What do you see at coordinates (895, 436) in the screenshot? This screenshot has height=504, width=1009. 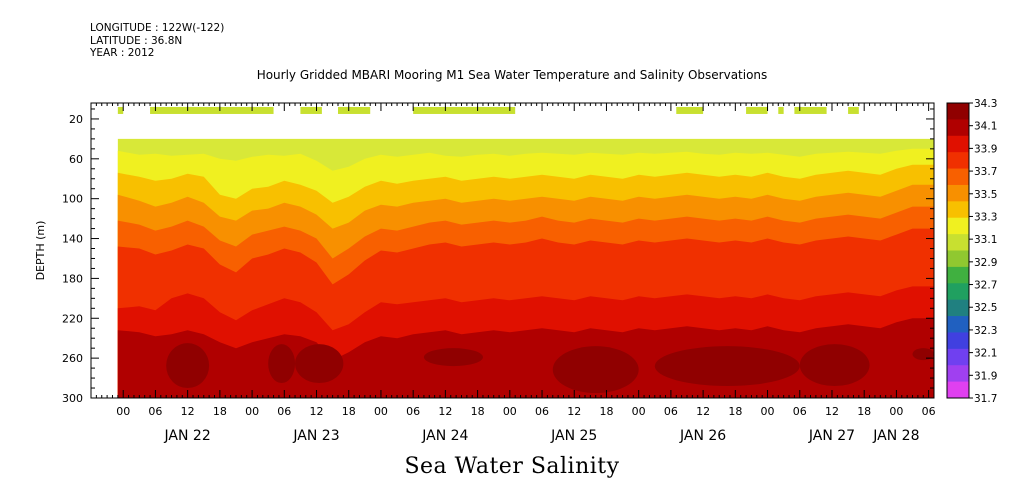 I see `x-day-label: JAN 28` at bounding box center [895, 436].